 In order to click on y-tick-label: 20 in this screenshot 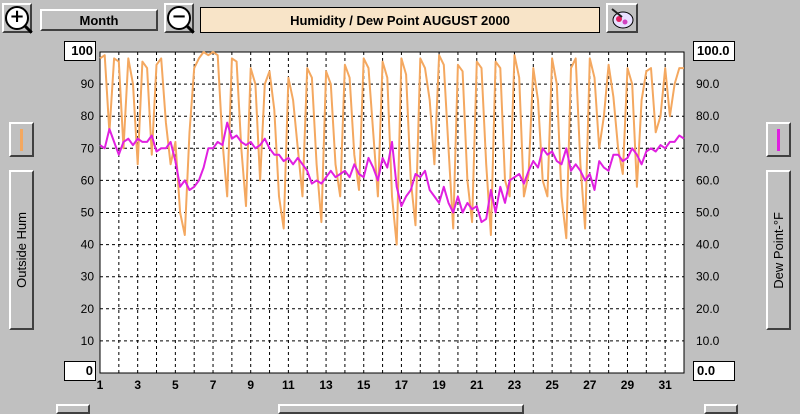, I will do `click(88, 309)`.